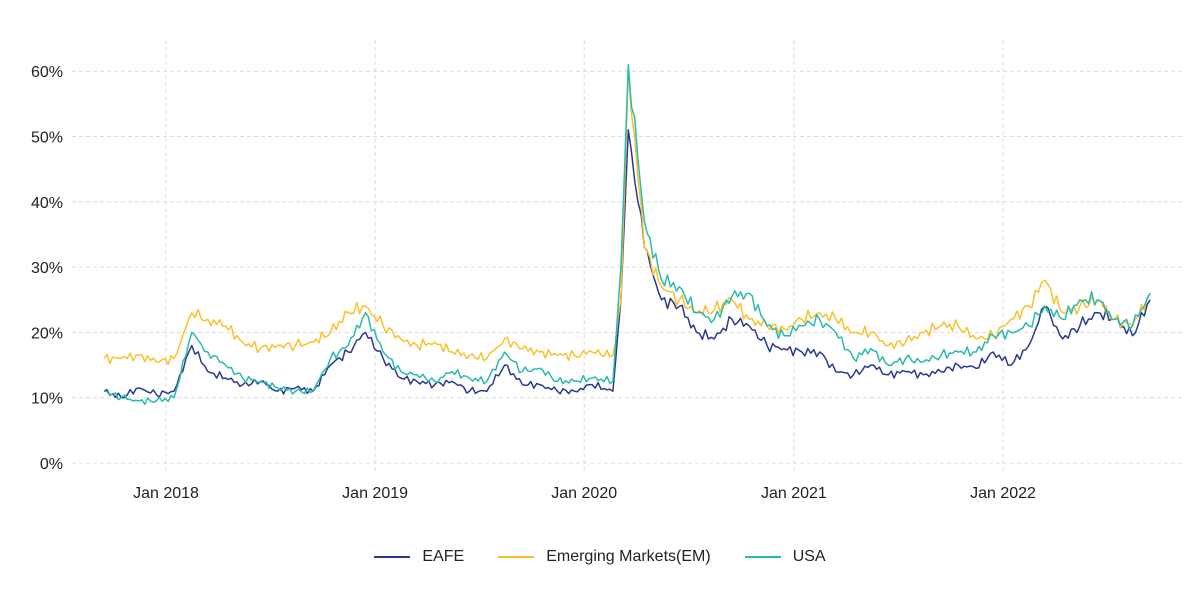 The image size is (1200, 600). I want to click on y-tick-label: 30%, so click(47, 268).